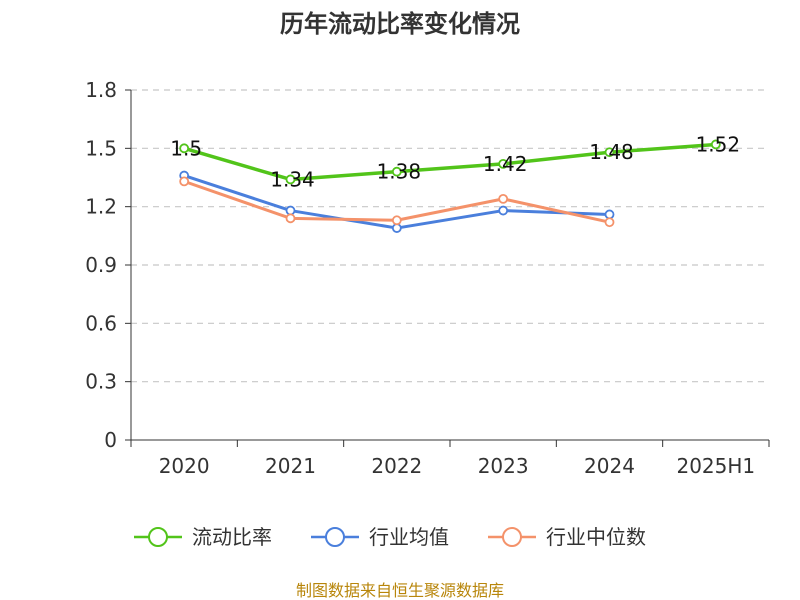 The image size is (800, 600). Describe the element at coordinates (110, 440) in the screenshot. I see `y-tick-label: 0` at that location.